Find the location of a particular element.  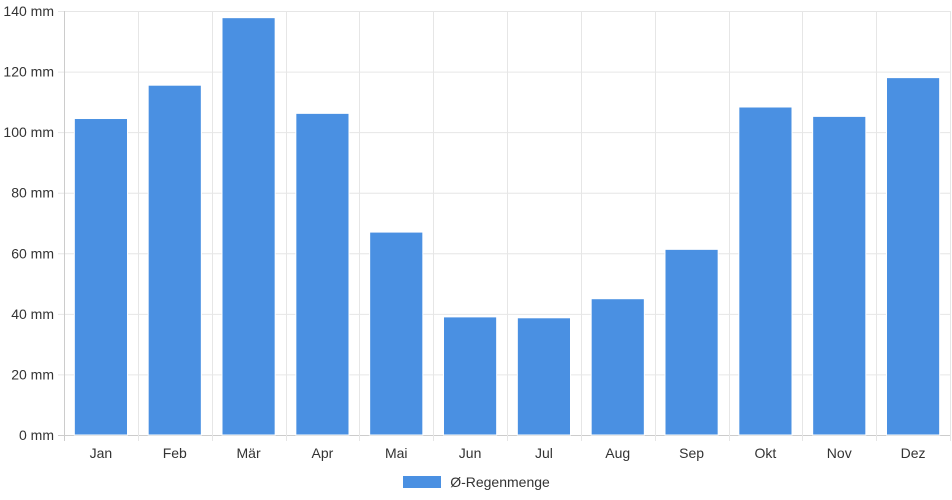

bar-Dez is located at coordinates (913, 256).